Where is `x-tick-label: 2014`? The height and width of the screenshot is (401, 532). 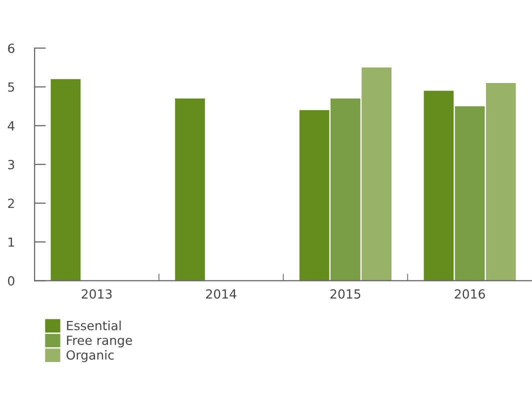
x-tick-label: 2014 is located at coordinates (221, 294).